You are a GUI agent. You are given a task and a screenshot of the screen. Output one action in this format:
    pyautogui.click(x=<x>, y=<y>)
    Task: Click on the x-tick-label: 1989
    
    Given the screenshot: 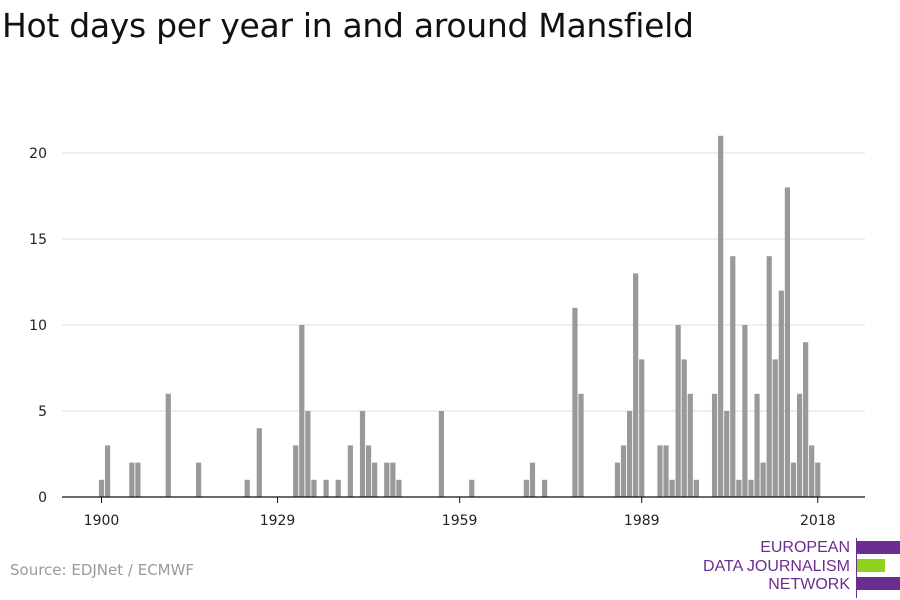 What is the action you would take?
    pyautogui.click(x=642, y=521)
    